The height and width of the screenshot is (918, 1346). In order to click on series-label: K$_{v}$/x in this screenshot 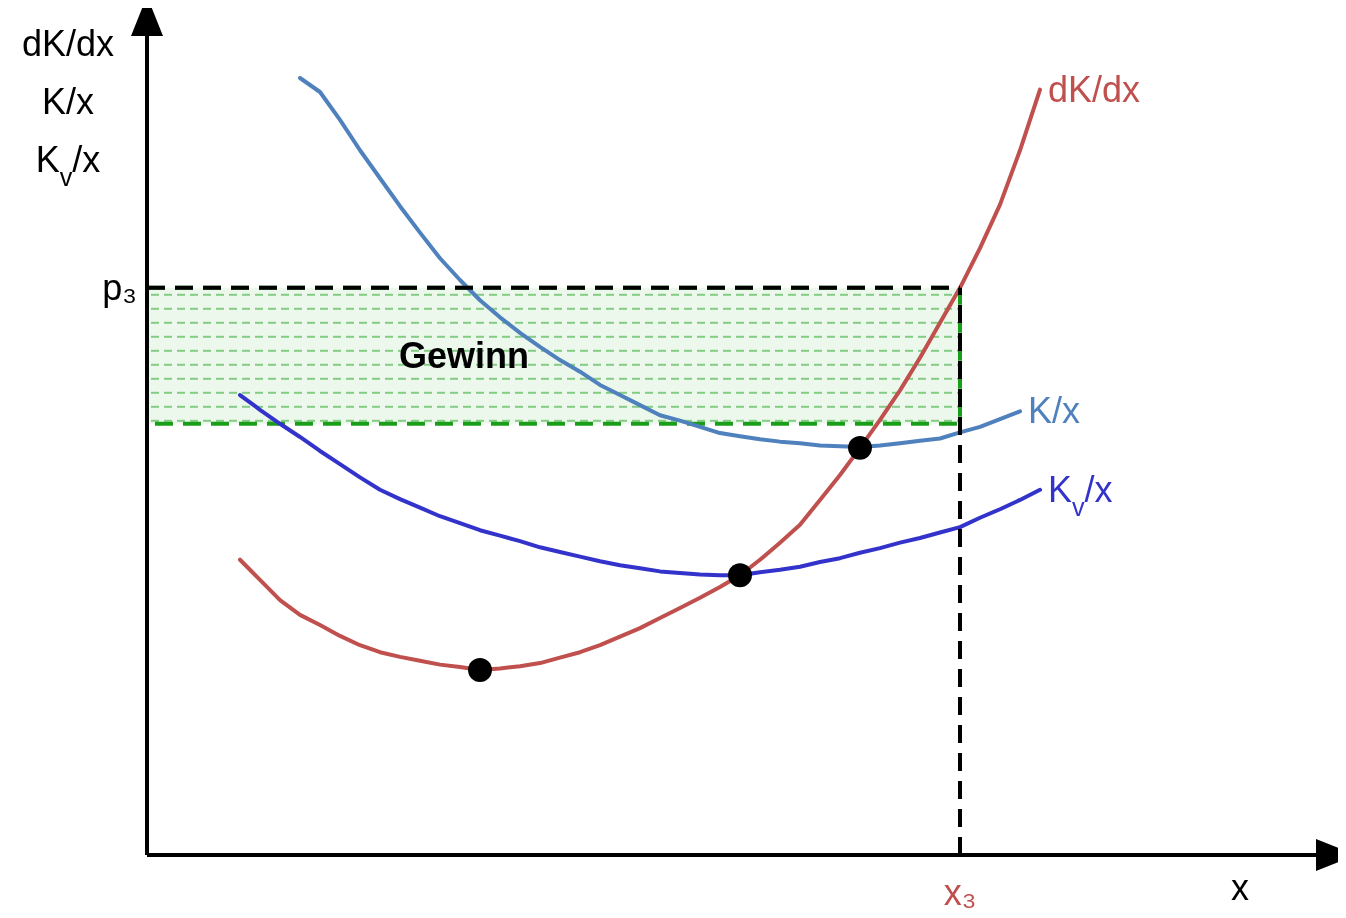, I will do `click(1080, 494)`.